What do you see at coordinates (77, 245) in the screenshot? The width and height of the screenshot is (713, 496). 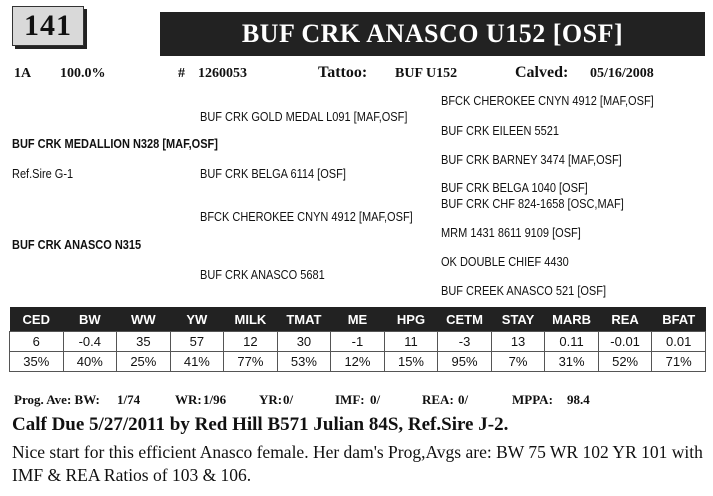 I see `dam-name: BUF CRK ANASCO N315` at bounding box center [77, 245].